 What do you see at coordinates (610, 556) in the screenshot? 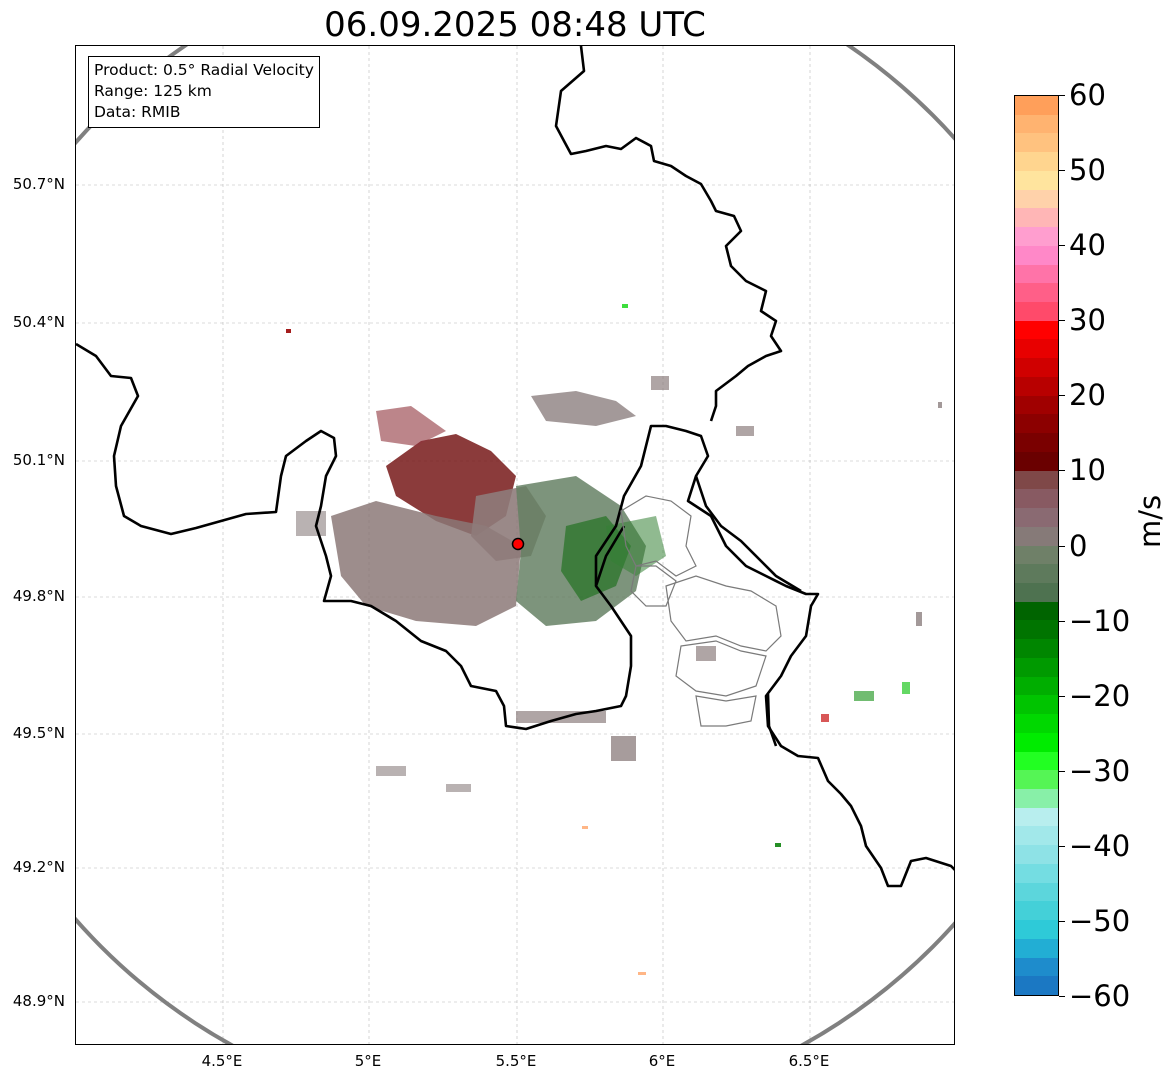
I see `border-lu-be` at bounding box center [610, 556].